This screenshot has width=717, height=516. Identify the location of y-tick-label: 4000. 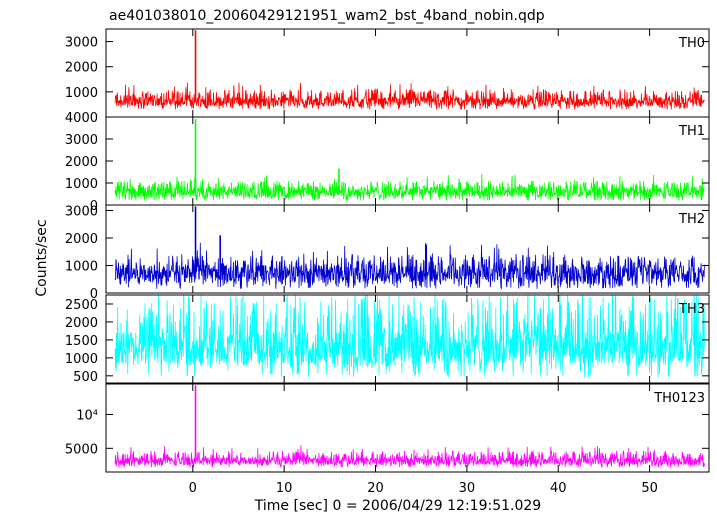
(81, 118).